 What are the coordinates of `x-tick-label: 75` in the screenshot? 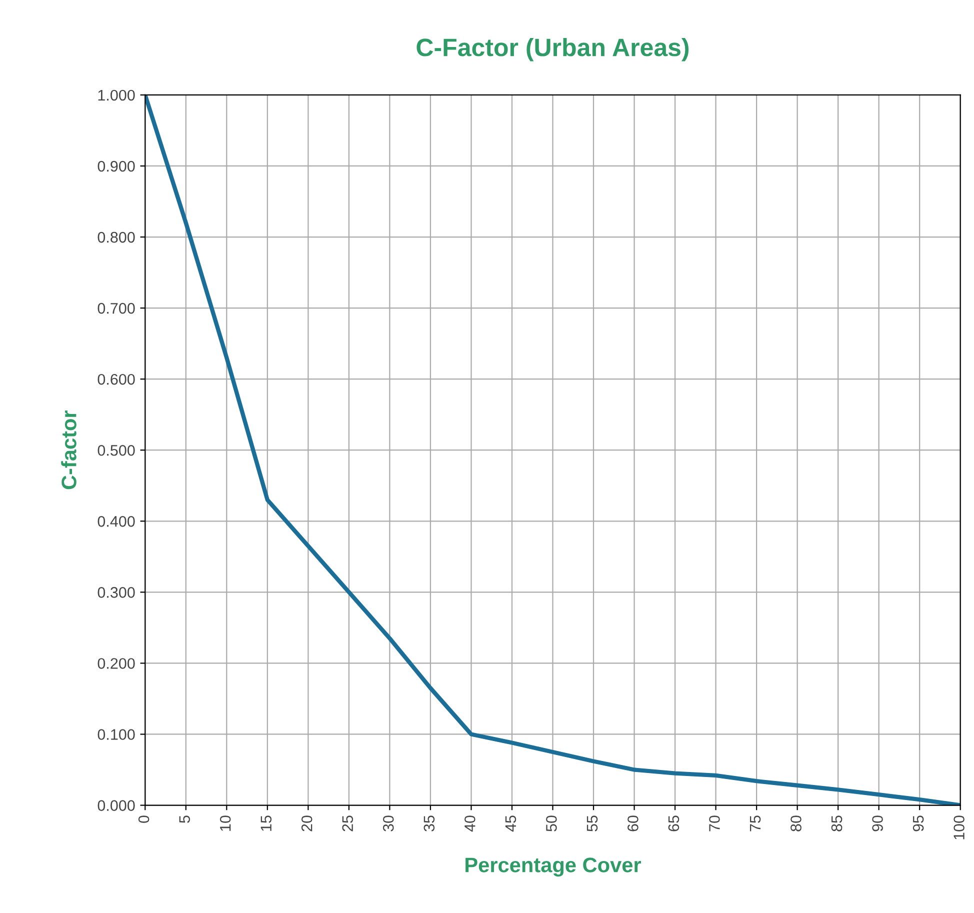 It's located at (755, 824).